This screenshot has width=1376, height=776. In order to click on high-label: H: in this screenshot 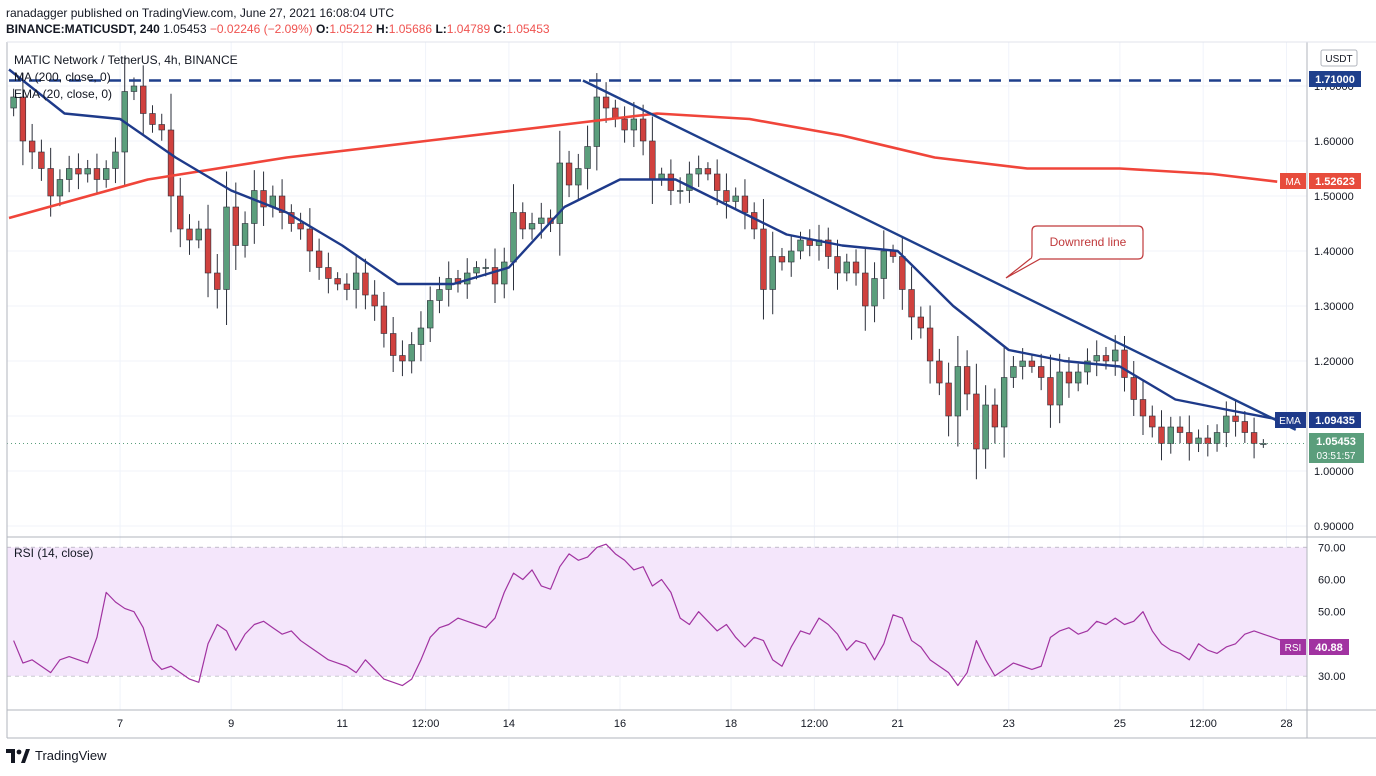, I will do `click(382, 29)`.